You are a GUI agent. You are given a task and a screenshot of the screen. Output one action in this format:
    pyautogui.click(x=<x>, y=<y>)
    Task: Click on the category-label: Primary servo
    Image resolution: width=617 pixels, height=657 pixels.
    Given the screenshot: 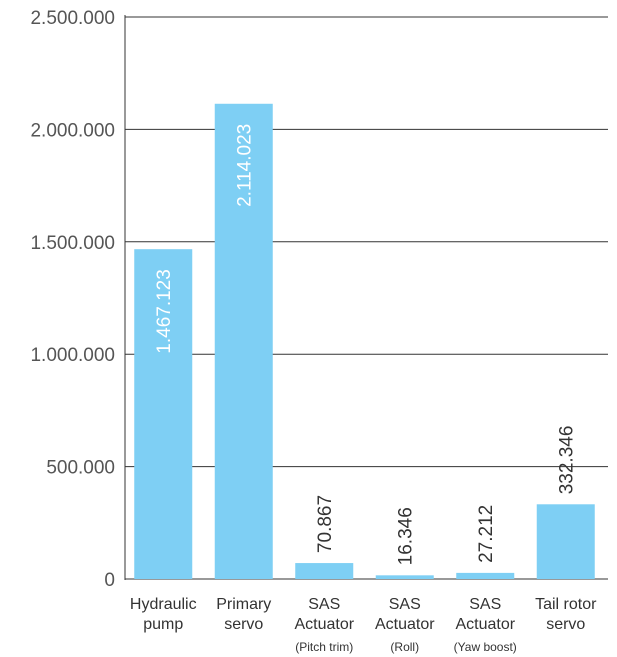 What is the action you would take?
    pyautogui.click(x=243, y=614)
    